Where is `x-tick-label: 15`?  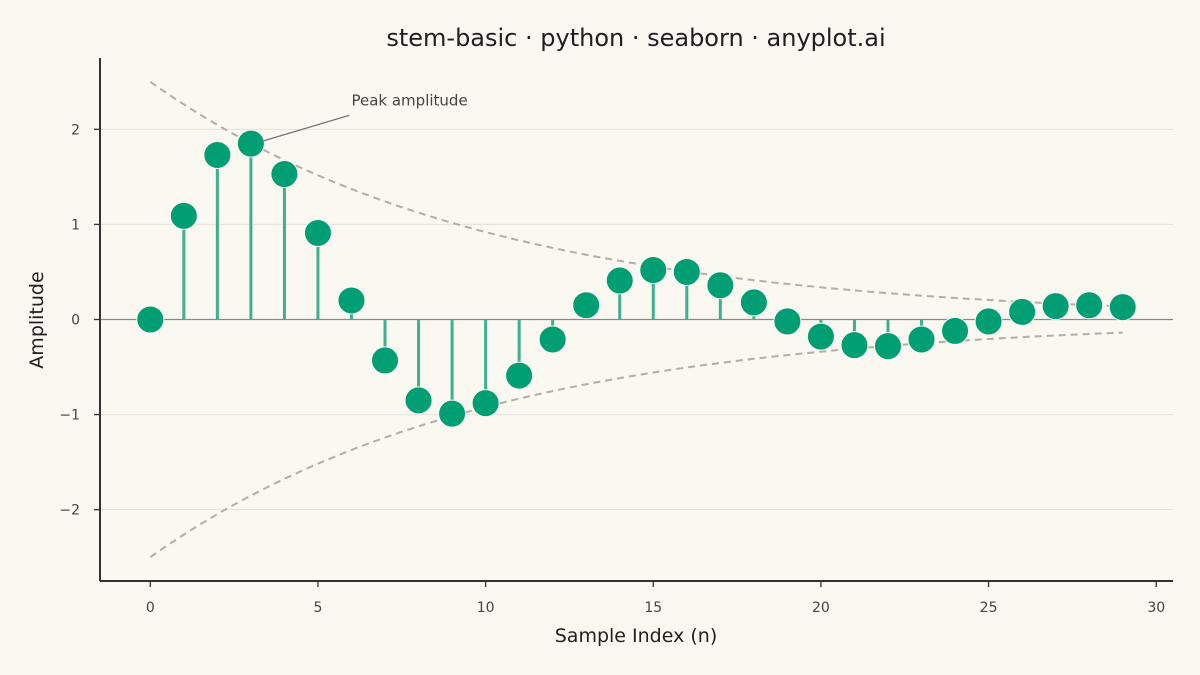
x-tick-label: 15 is located at coordinates (653, 608).